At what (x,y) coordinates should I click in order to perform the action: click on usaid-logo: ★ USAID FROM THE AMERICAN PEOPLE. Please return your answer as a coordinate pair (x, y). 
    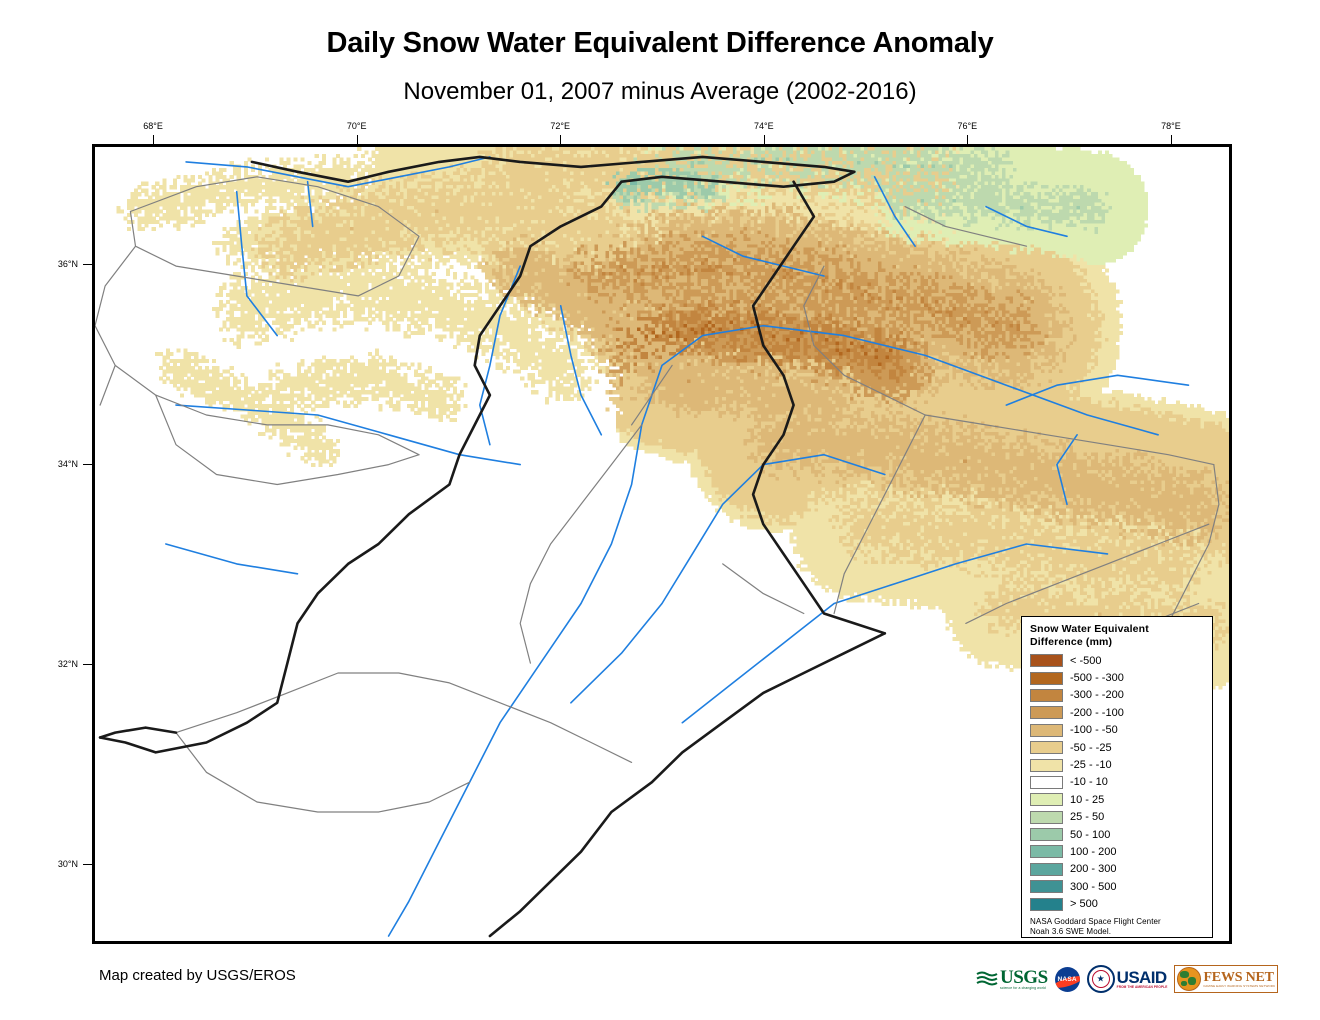
    Looking at the image, I should click on (1127, 979).